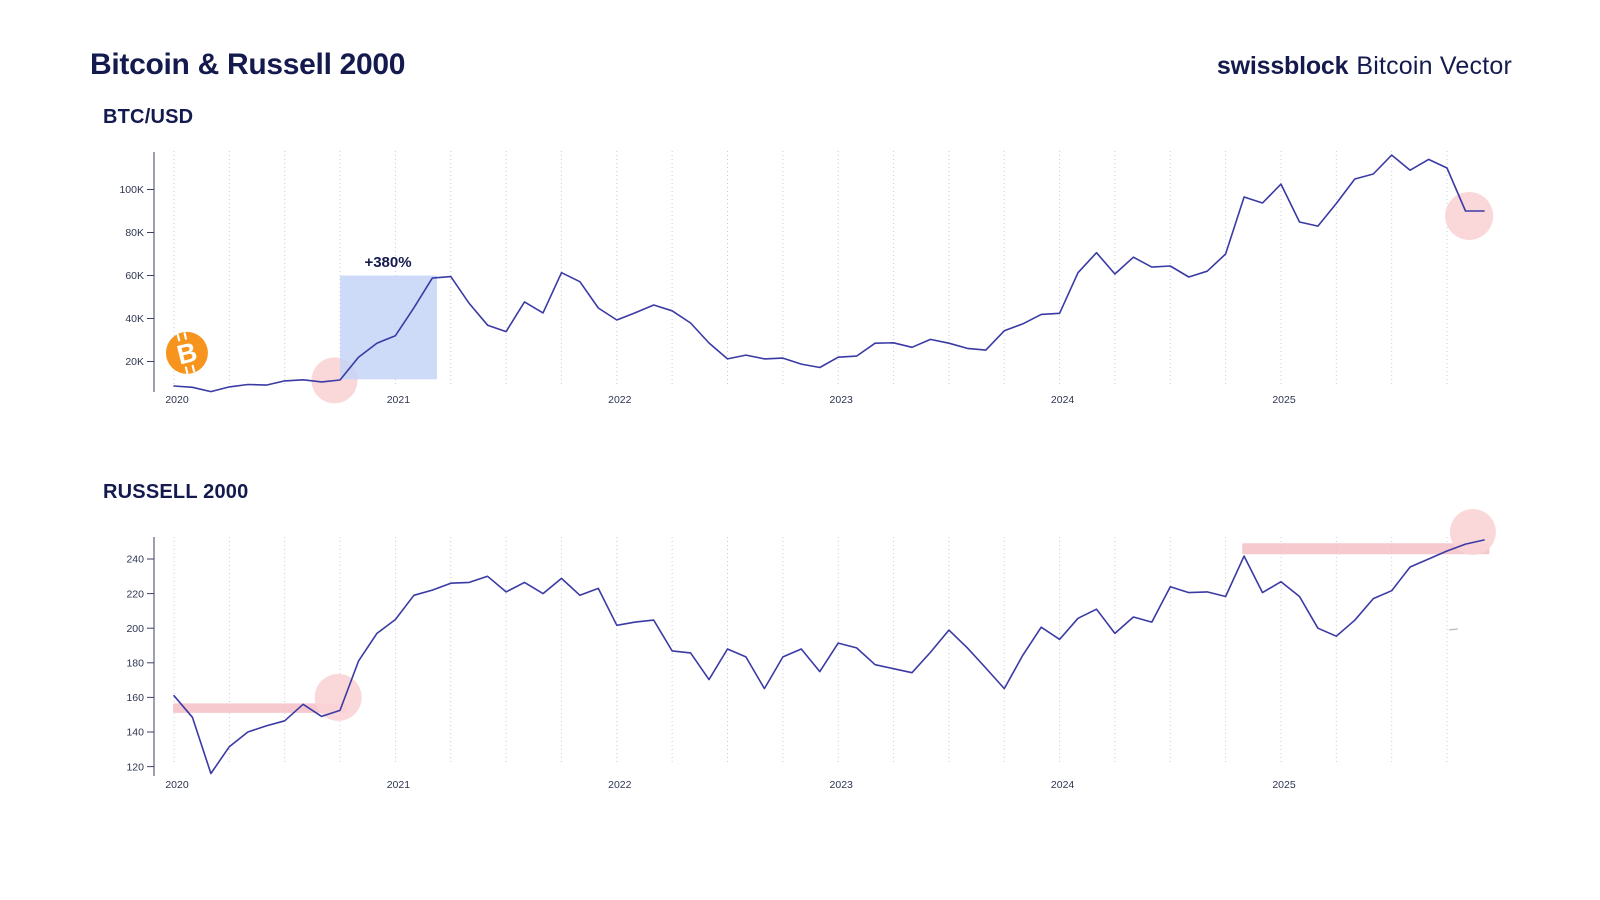 This screenshot has width=1600, height=900. I want to click on brand-logo: swissblock Bitcoin Vector, so click(1364, 66).